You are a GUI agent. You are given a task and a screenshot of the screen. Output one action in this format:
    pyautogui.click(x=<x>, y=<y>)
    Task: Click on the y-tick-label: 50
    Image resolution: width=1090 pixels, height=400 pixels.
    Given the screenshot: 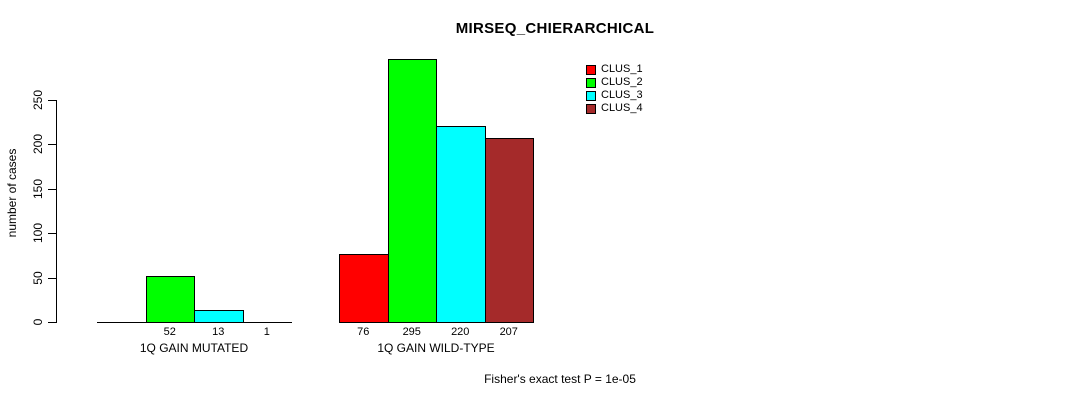 What is the action you would take?
    pyautogui.click(x=38, y=278)
    